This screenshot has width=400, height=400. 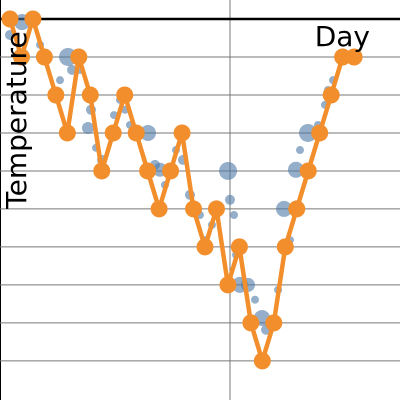 I want to click on x-axis-label: Day, so click(x=342, y=36).